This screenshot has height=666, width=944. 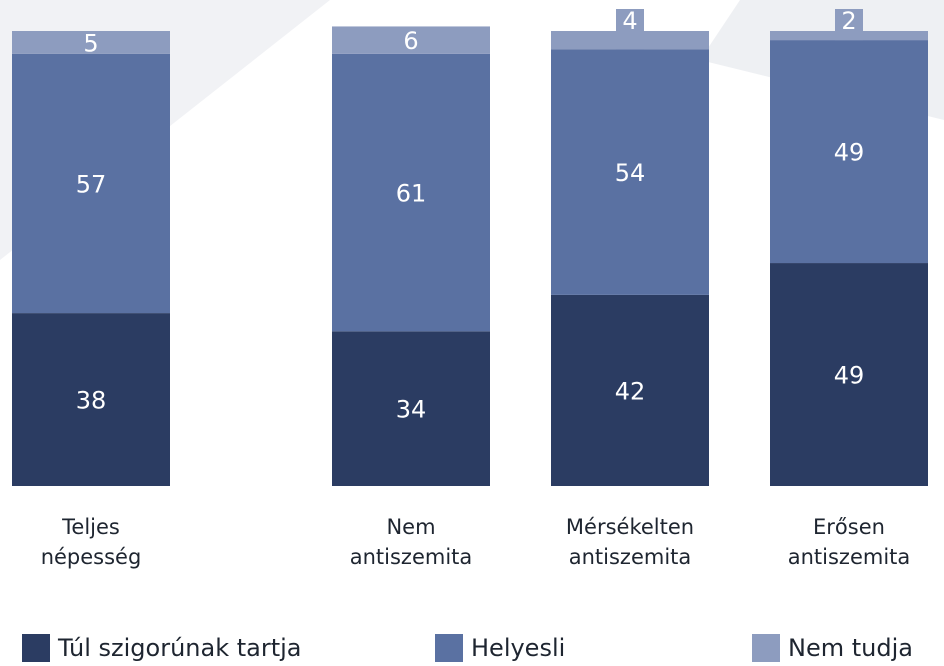 I want to click on legend-item: Nem tudja, so click(x=832, y=648).